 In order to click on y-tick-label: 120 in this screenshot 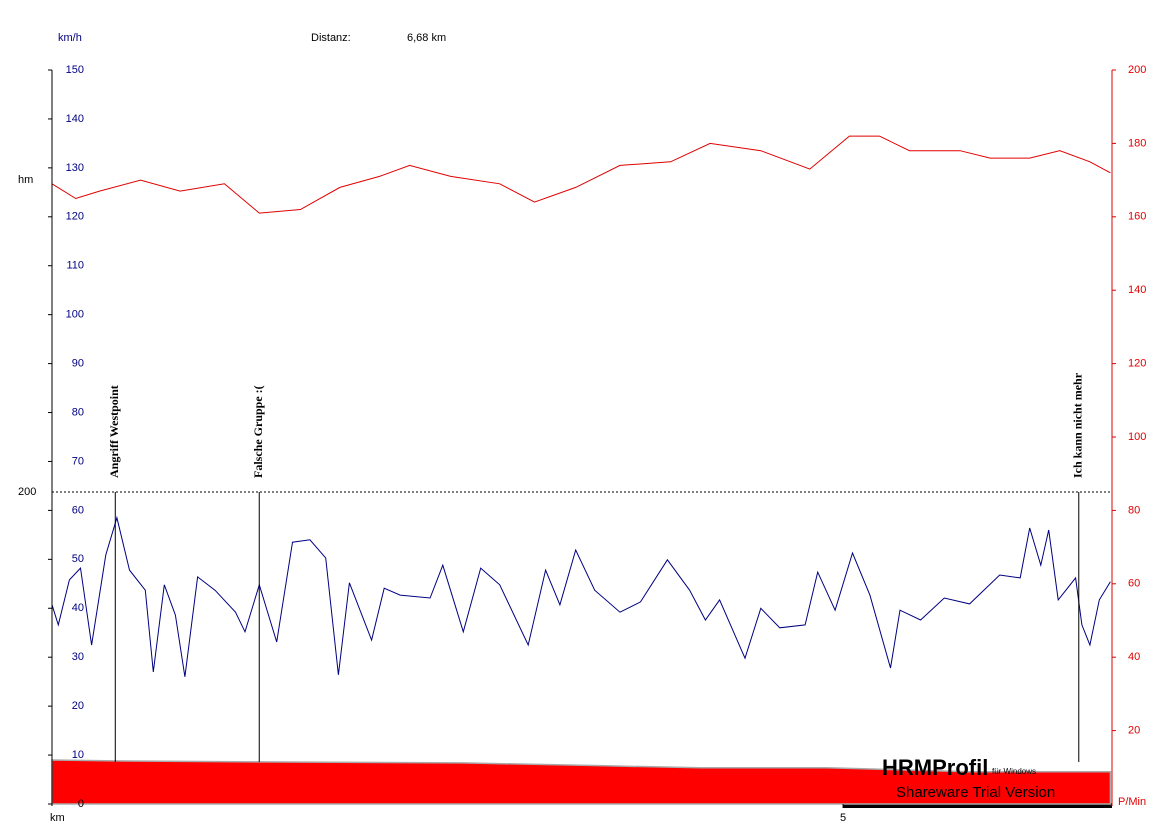, I will do `click(75, 217)`.